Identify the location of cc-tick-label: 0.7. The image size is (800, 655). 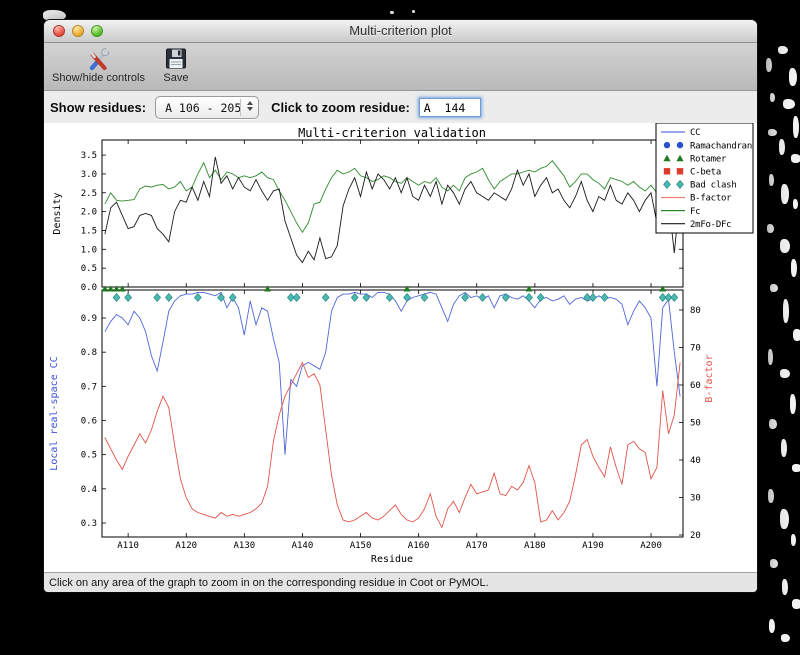
(89, 387).